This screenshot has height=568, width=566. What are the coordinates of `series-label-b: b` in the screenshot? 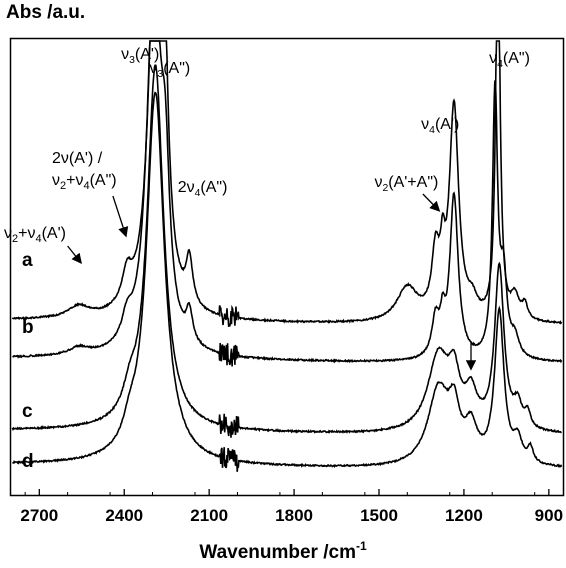 It's located at (28, 327).